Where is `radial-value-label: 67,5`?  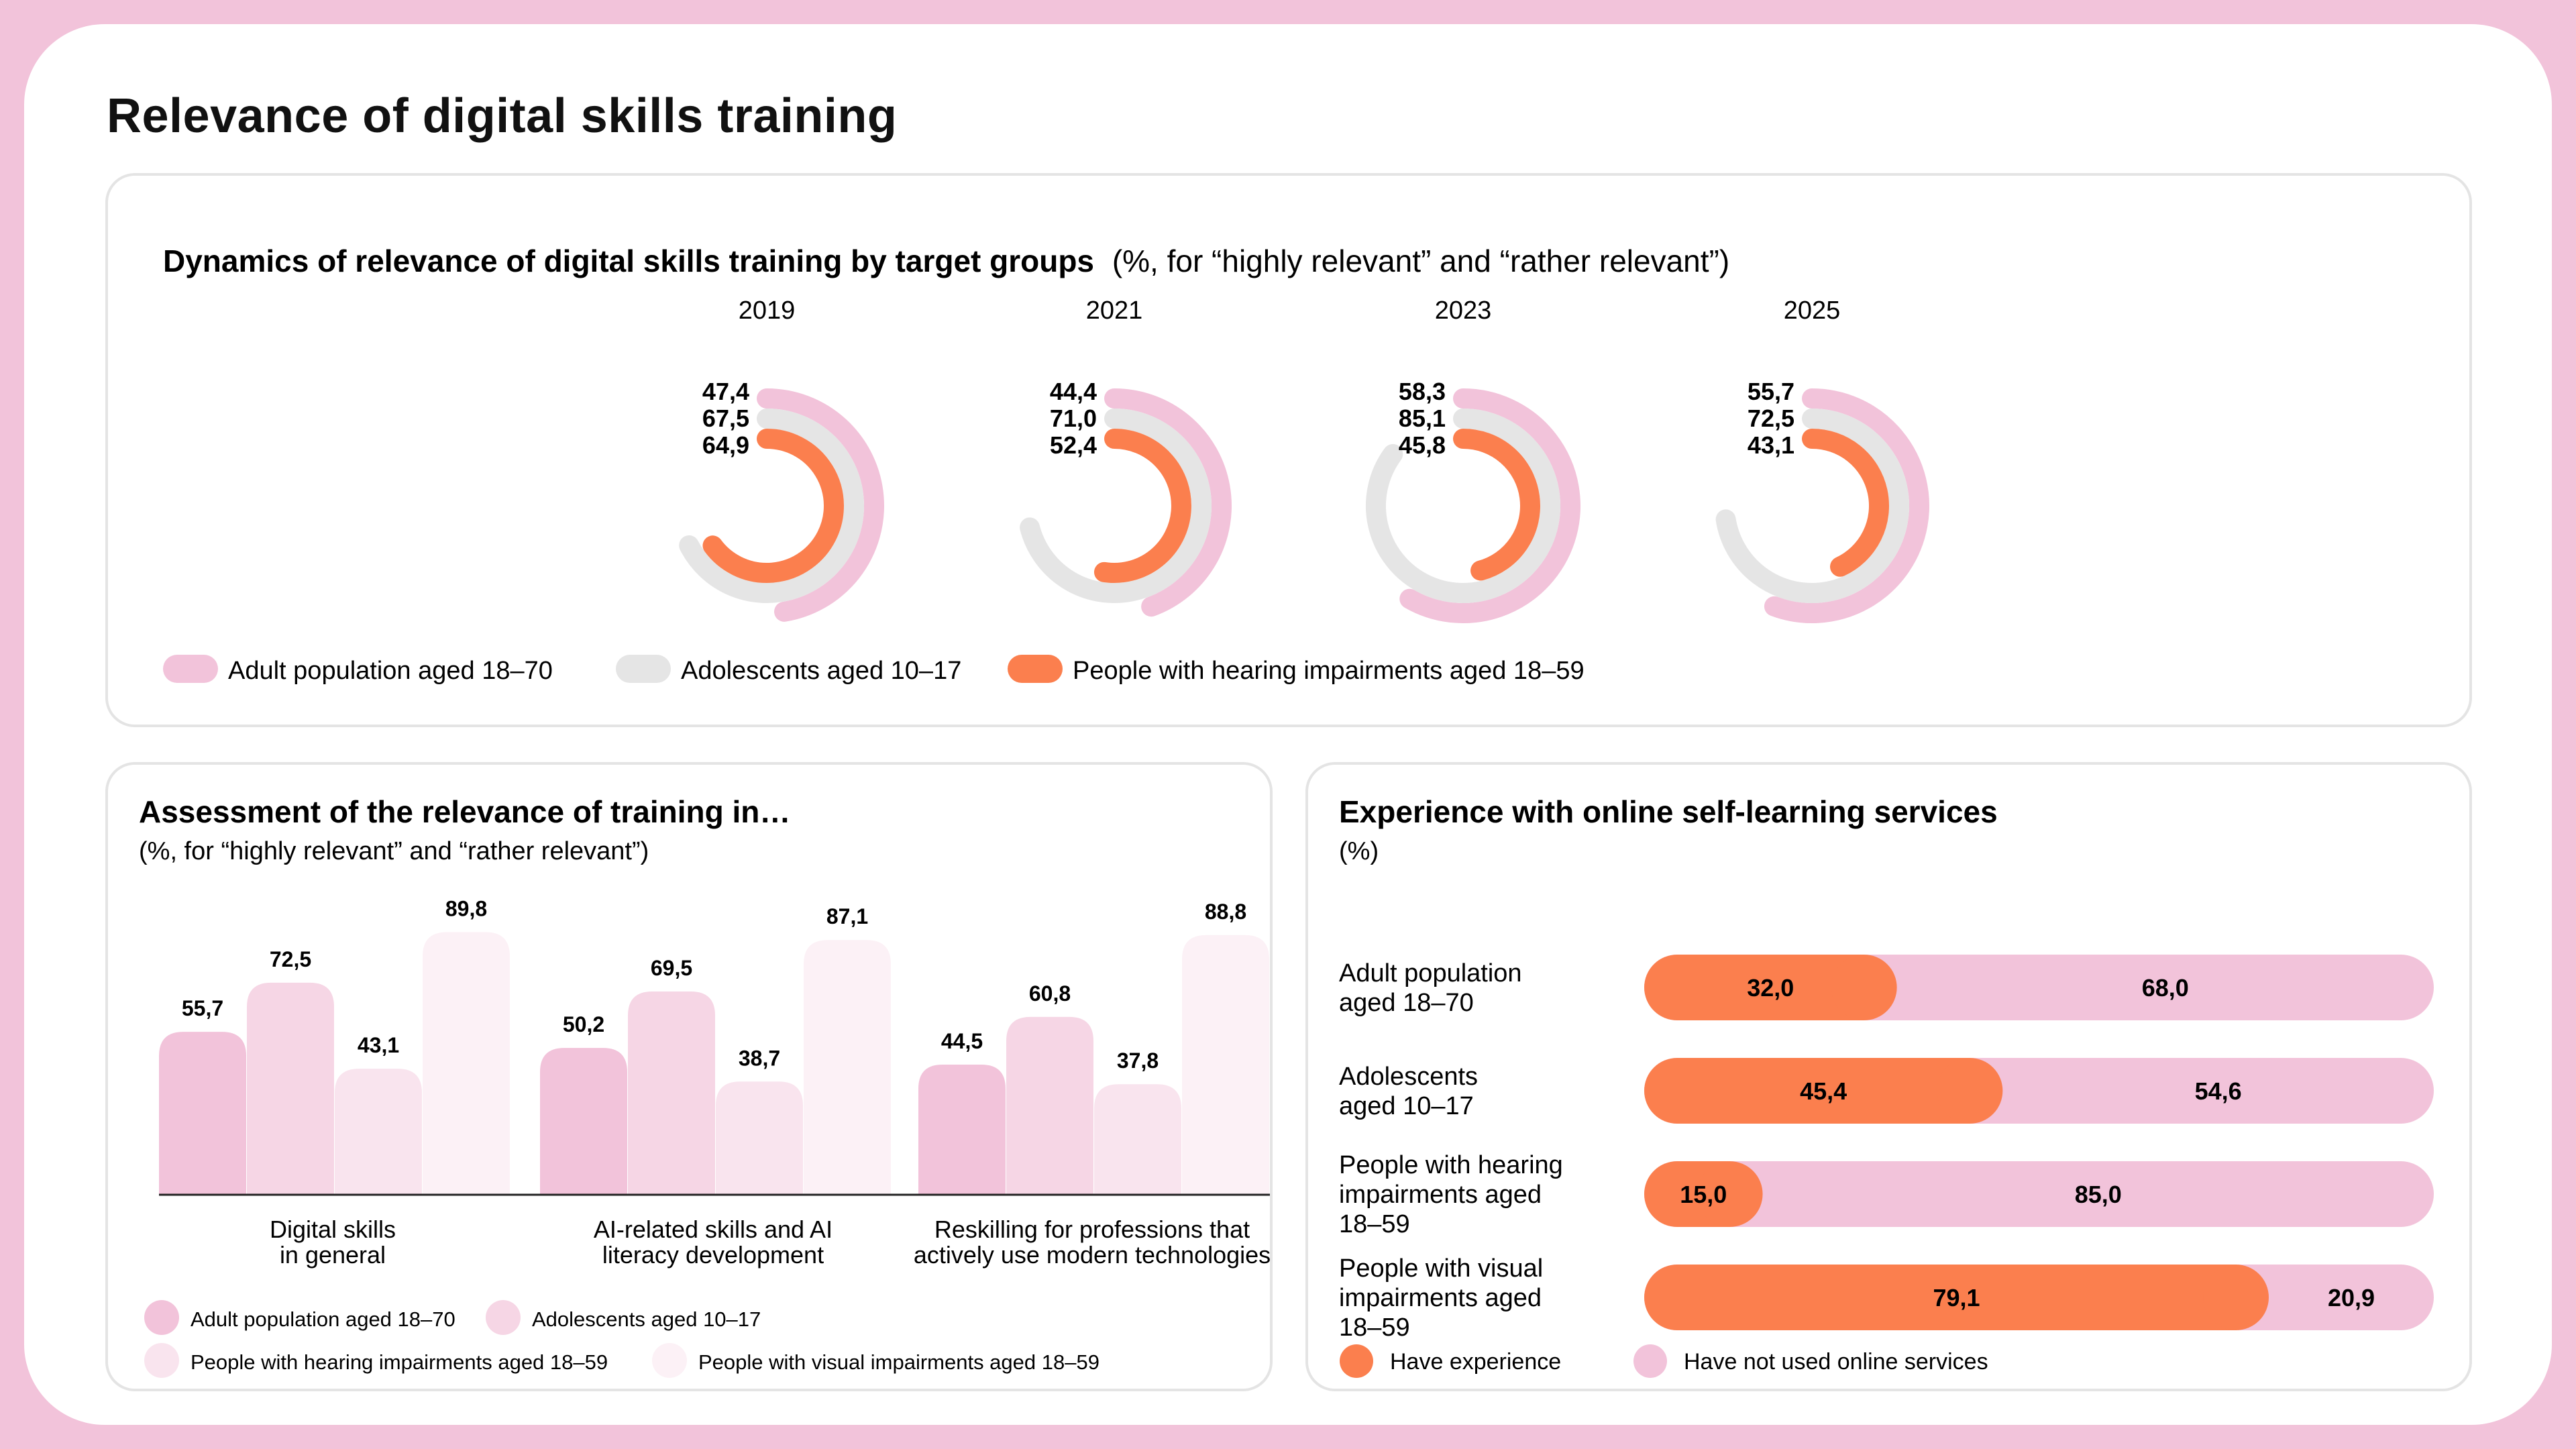
radial-value-label: 67,5 is located at coordinates (725, 418).